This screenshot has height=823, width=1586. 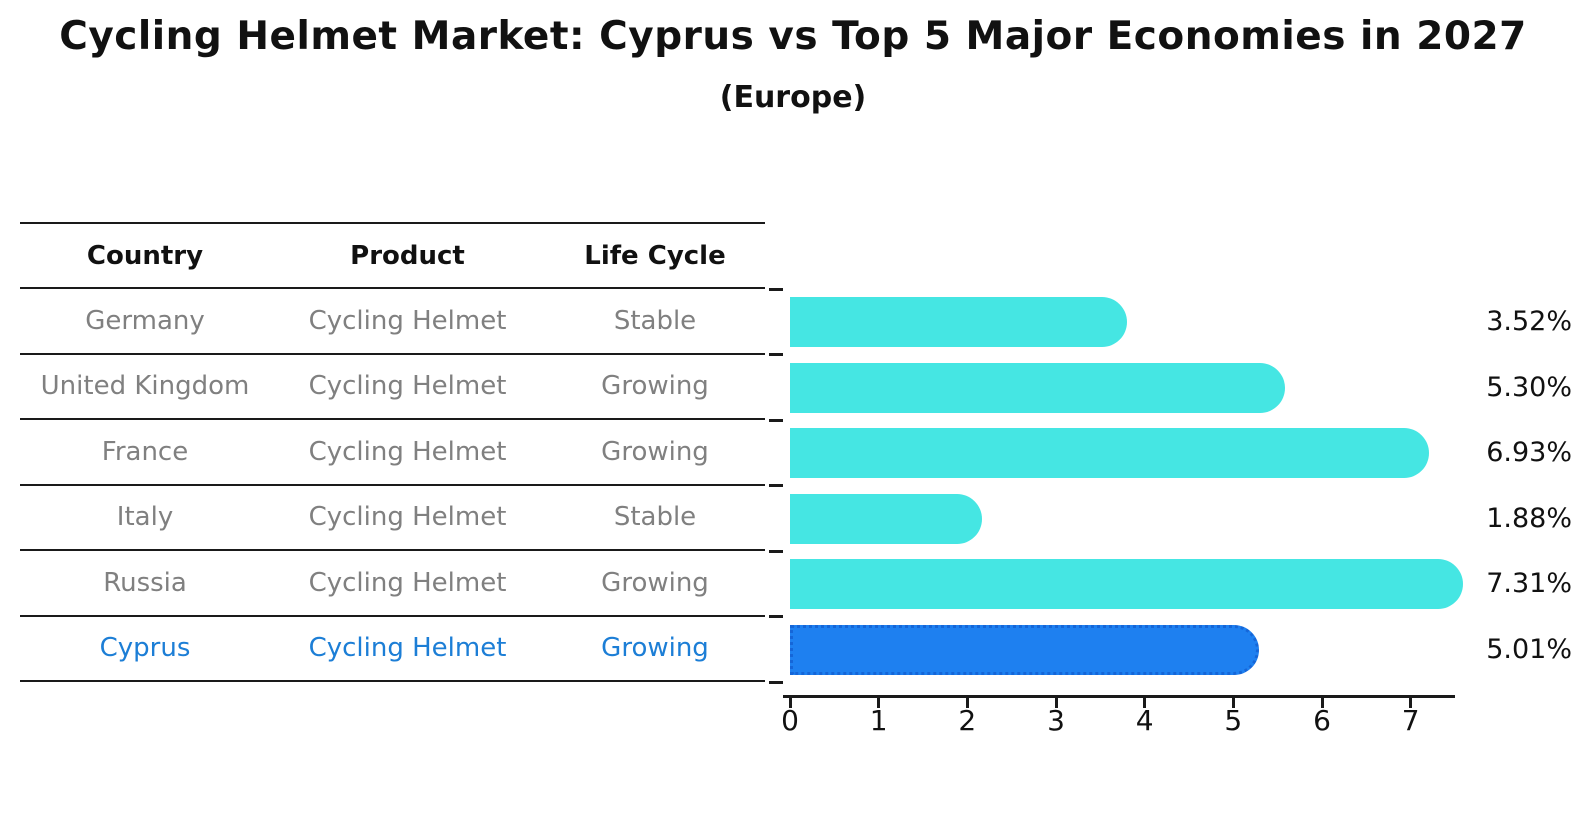 What do you see at coordinates (1144, 720) in the screenshot?
I see `x-axis-tick-label: 4` at bounding box center [1144, 720].